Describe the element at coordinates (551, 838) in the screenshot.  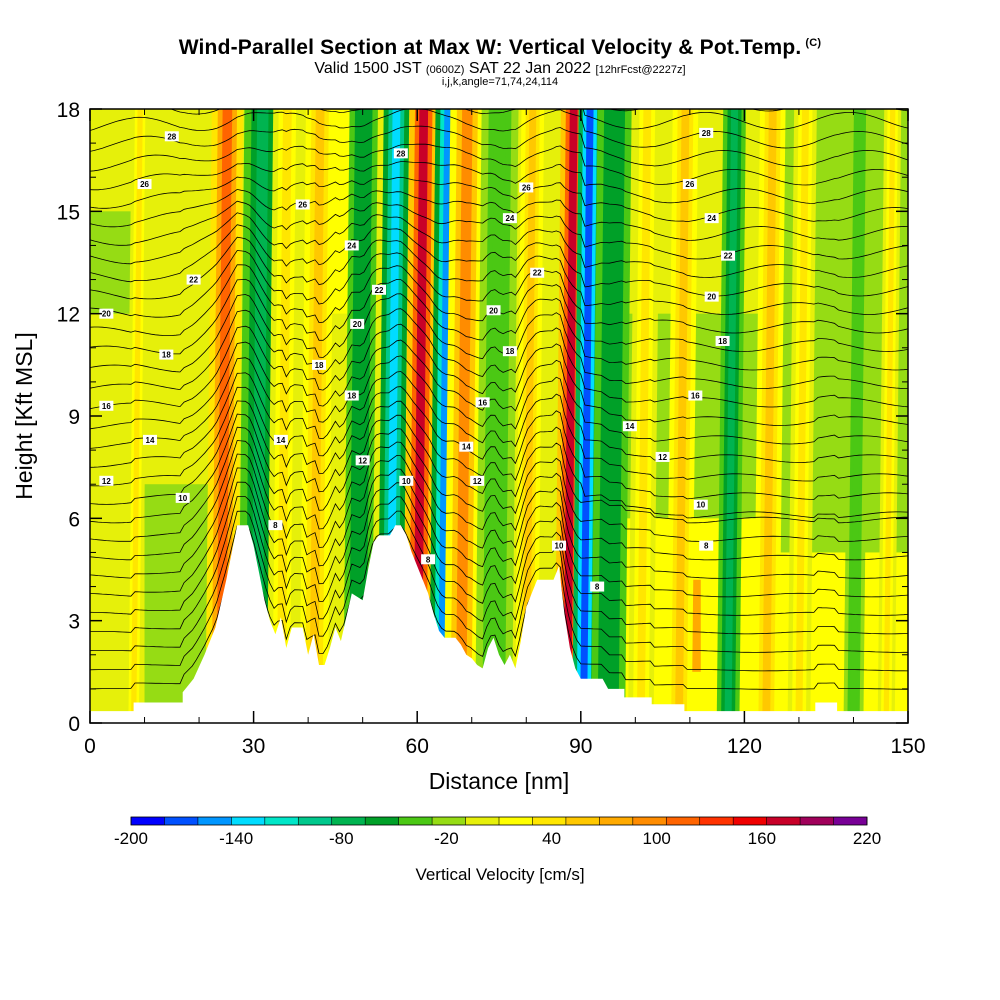
I see `colorbar-tick-label: 40` at that location.